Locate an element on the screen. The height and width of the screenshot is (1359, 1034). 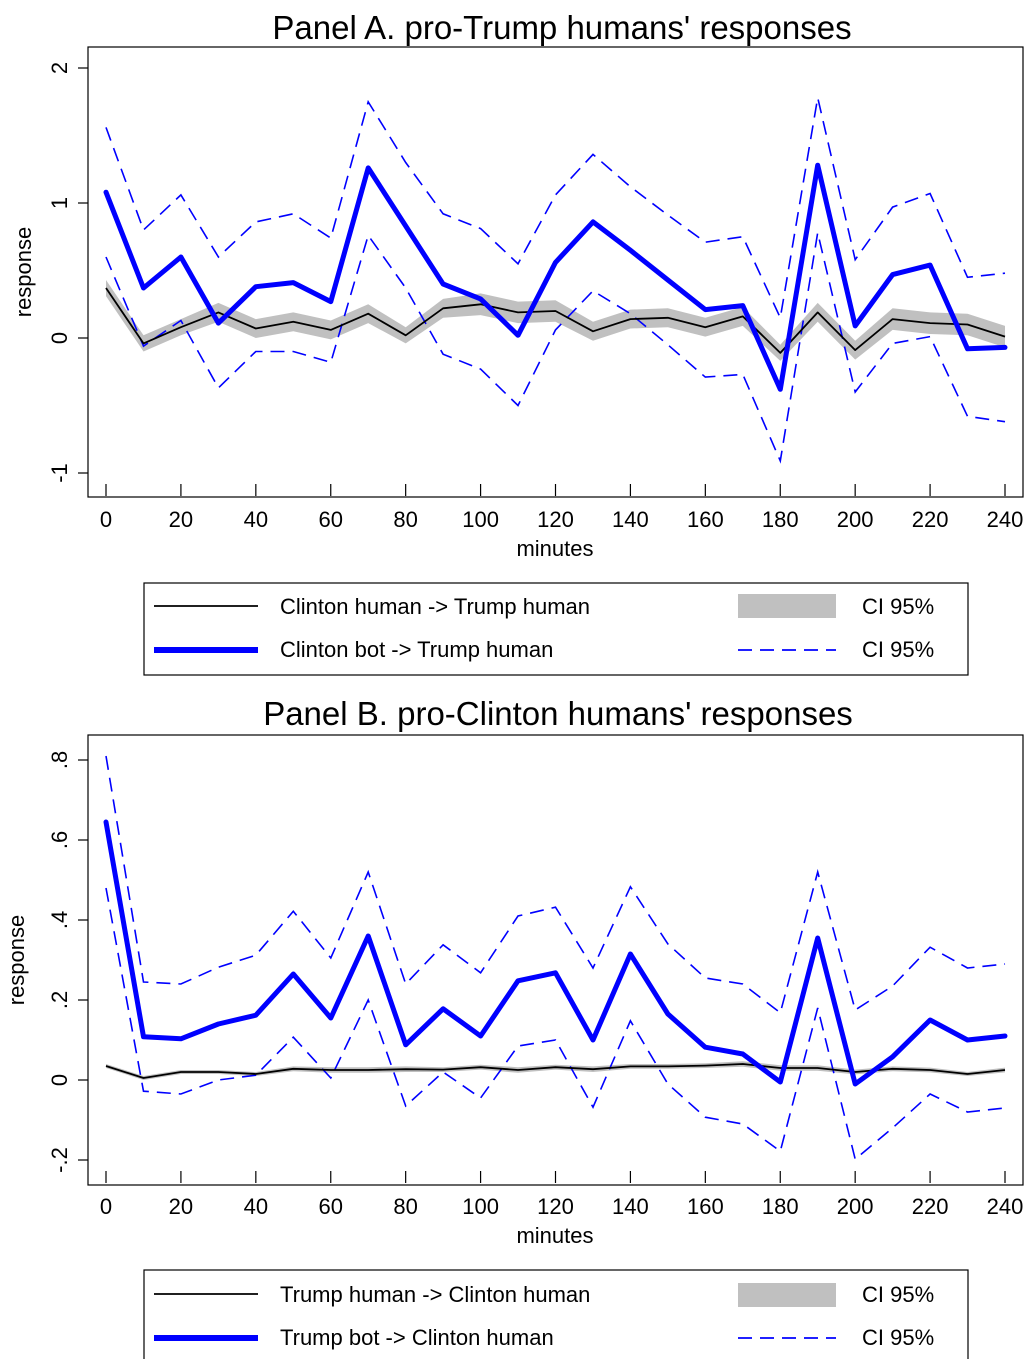
chart-title: Panel B. pro-Clinton humans' responses is located at coordinates (558, 713).